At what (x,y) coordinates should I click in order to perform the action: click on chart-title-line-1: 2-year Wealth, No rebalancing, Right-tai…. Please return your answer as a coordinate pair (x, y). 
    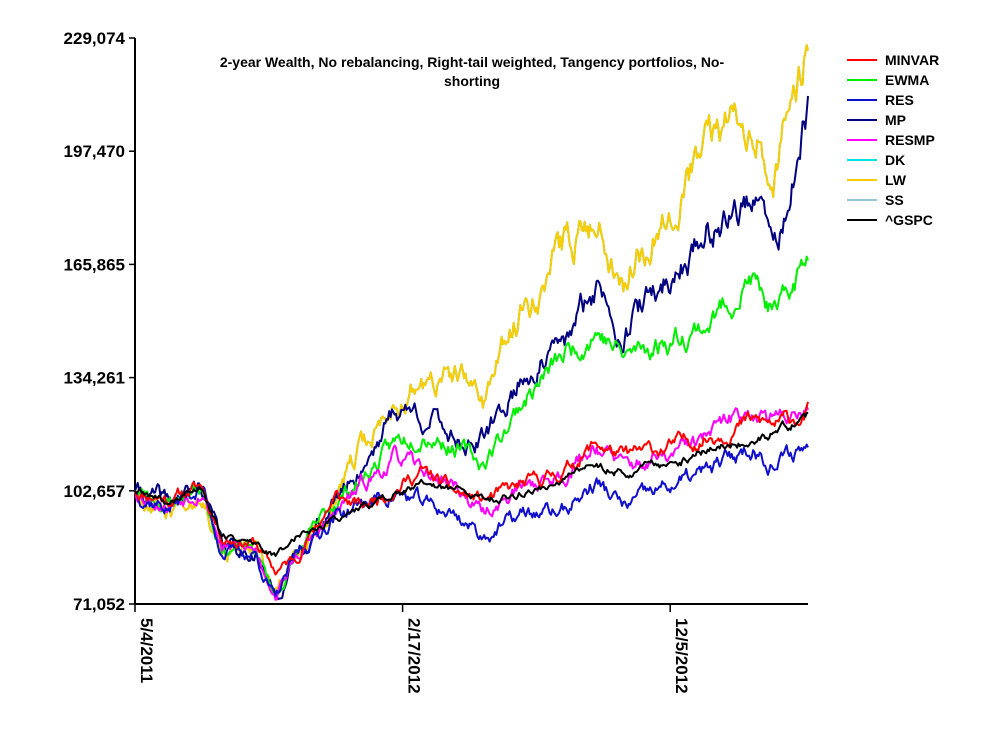
    Looking at the image, I should click on (472, 62).